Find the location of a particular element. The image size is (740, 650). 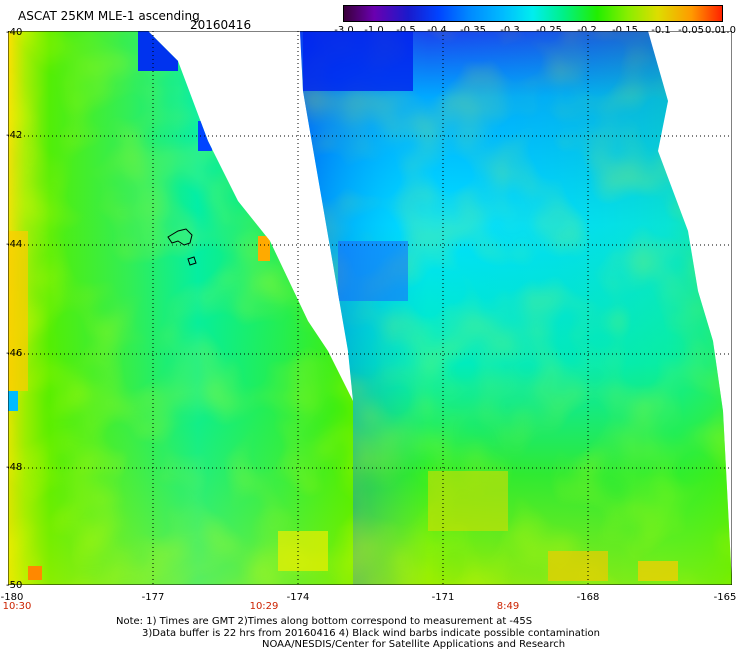

pass-time: 10:29 is located at coordinates (264, 606).